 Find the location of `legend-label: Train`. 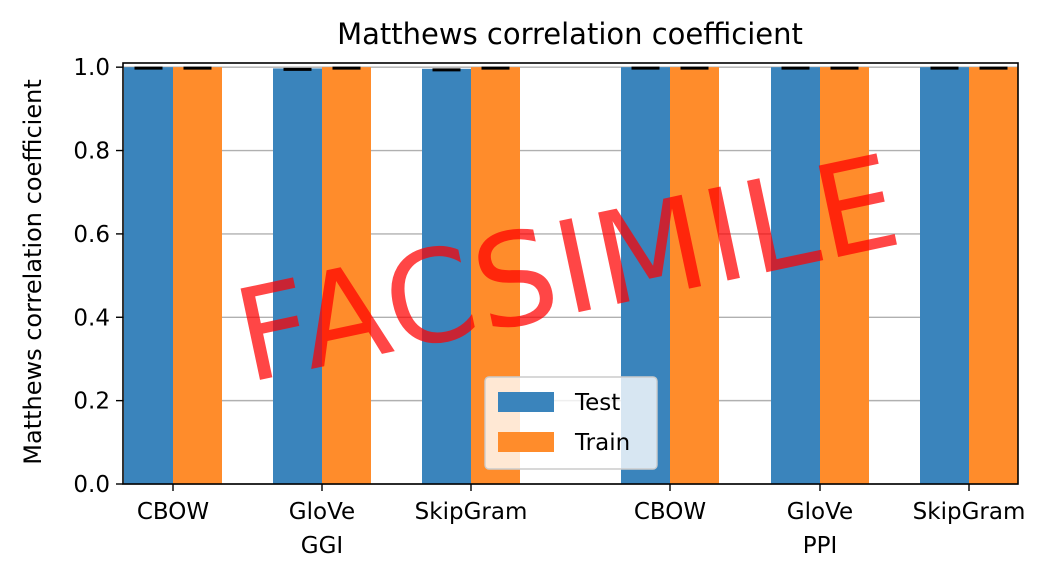

legend-label: Train is located at coordinates (602, 443).